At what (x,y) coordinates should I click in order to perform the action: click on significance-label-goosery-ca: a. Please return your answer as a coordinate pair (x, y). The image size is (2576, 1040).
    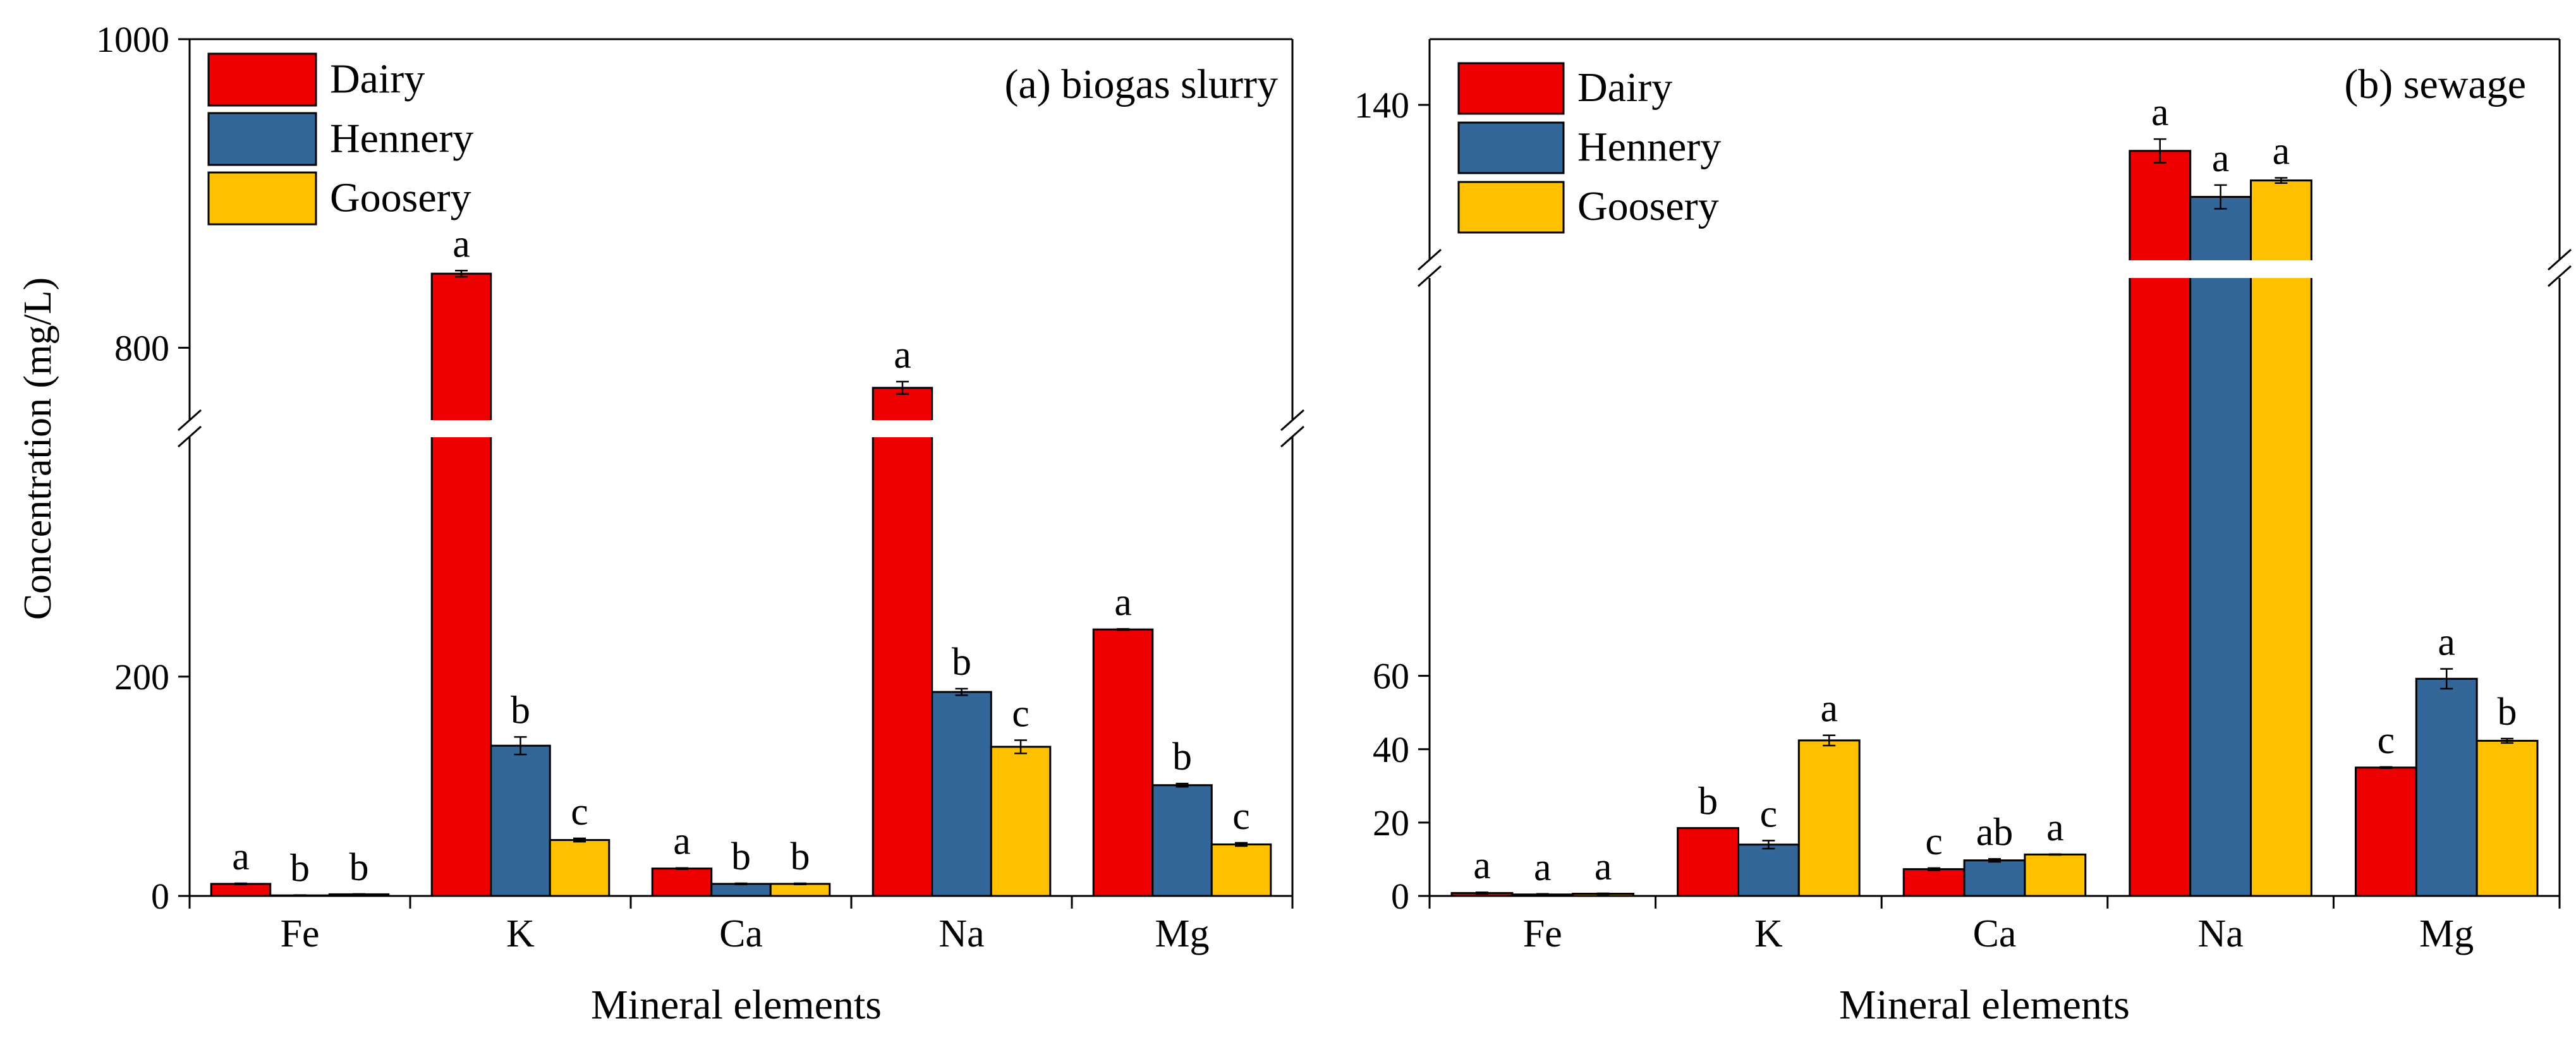
    Looking at the image, I should click on (2055, 827).